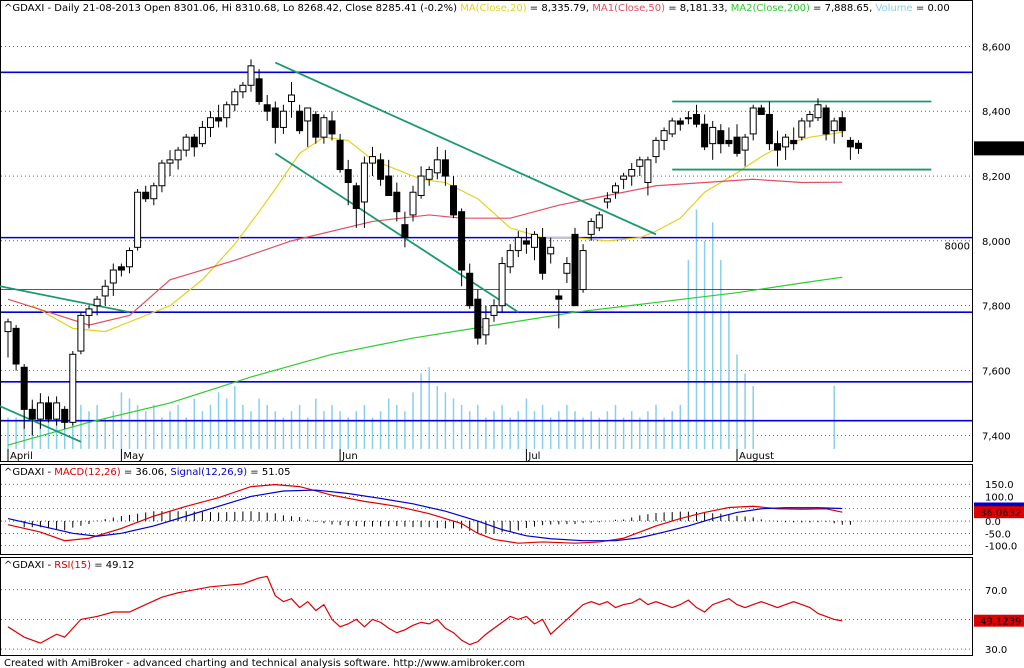 The image size is (1024, 668). What do you see at coordinates (933, 8) in the screenshot?
I see `legend-volume-value: = 0.00` at bounding box center [933, 8].